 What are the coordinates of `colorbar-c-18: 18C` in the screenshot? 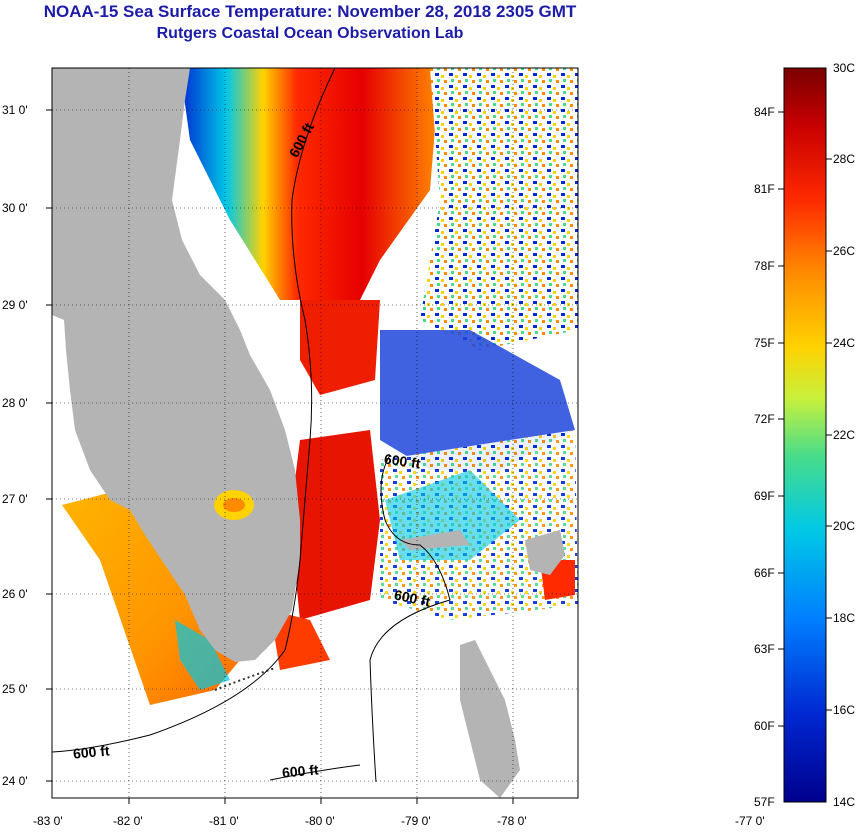 It's located at (844, 618).